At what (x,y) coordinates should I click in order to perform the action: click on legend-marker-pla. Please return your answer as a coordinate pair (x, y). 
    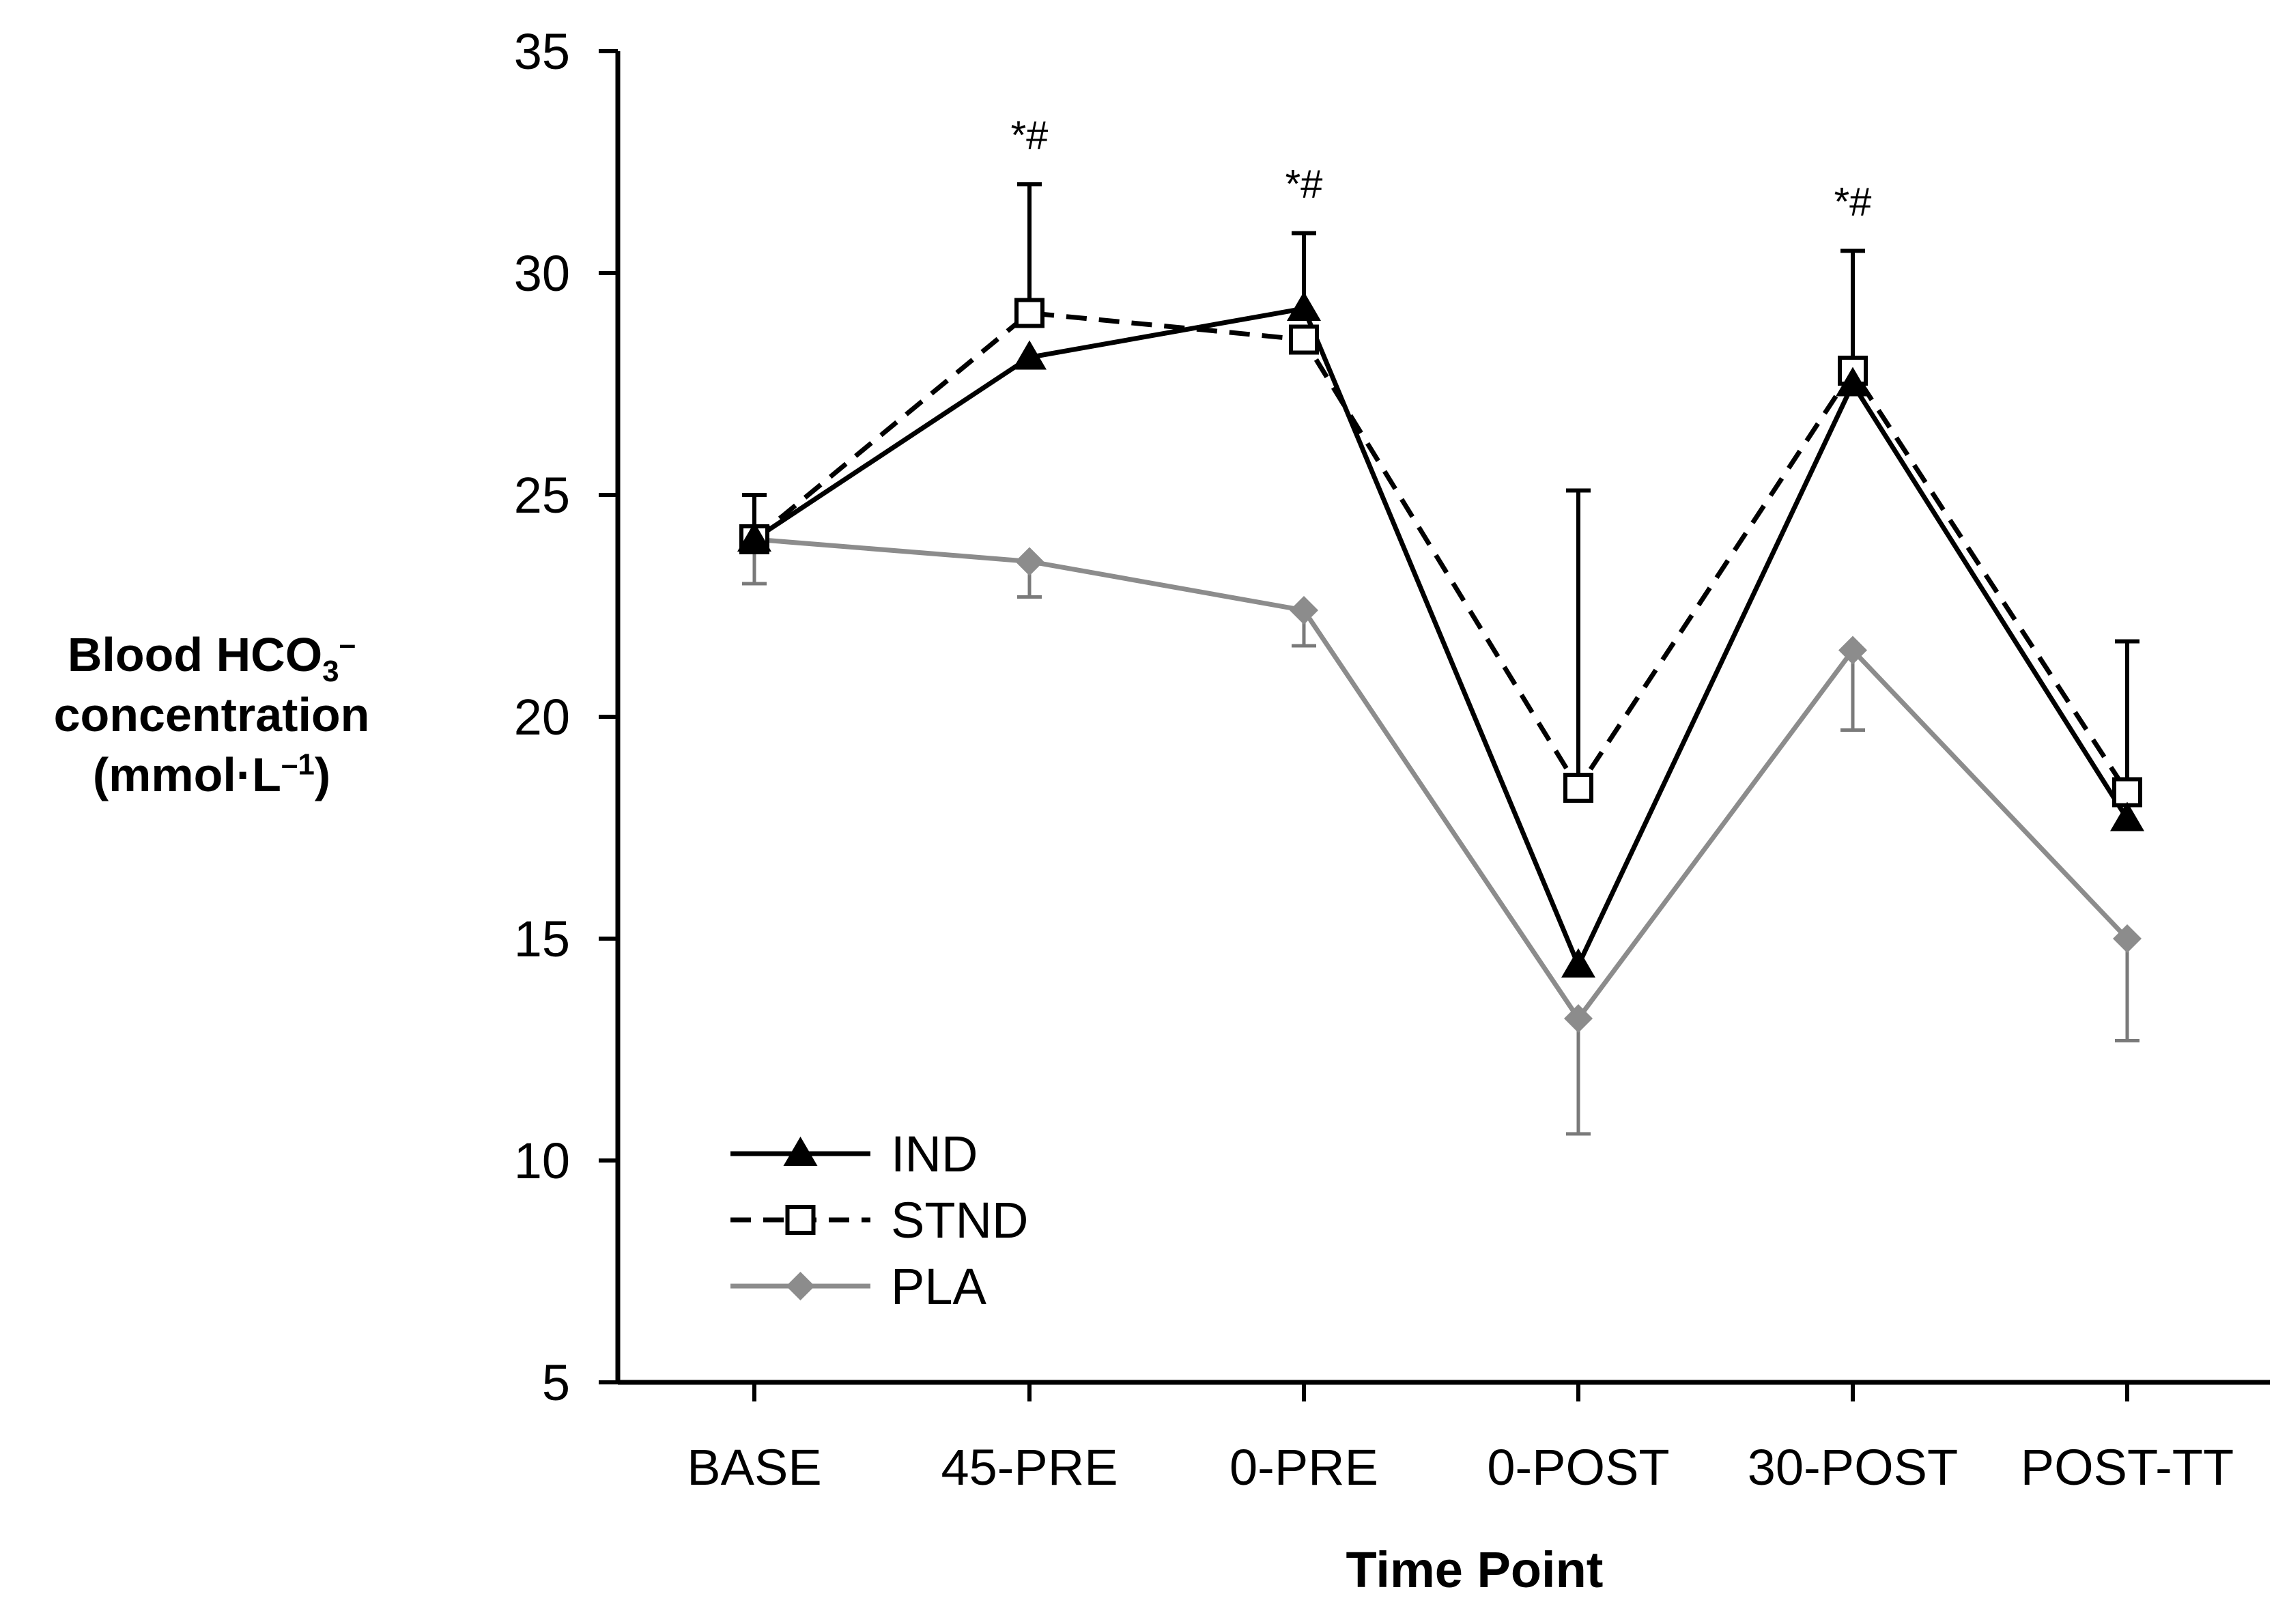
    Looking at the image, I should click on (800, 1286).